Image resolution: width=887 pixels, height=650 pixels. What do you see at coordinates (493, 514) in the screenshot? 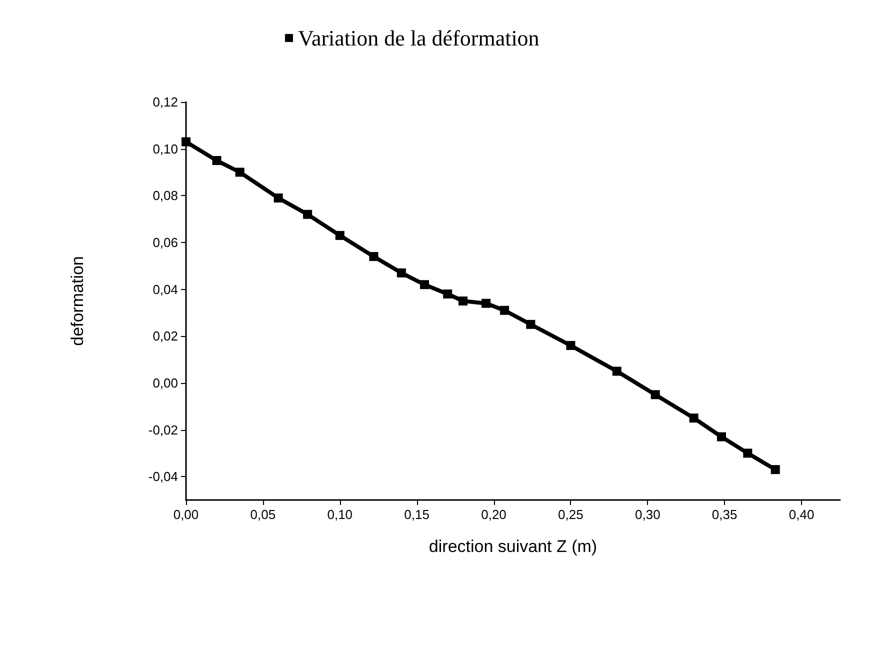
I see `x-tick-label: 0,20` at bounding box center [493, 514].